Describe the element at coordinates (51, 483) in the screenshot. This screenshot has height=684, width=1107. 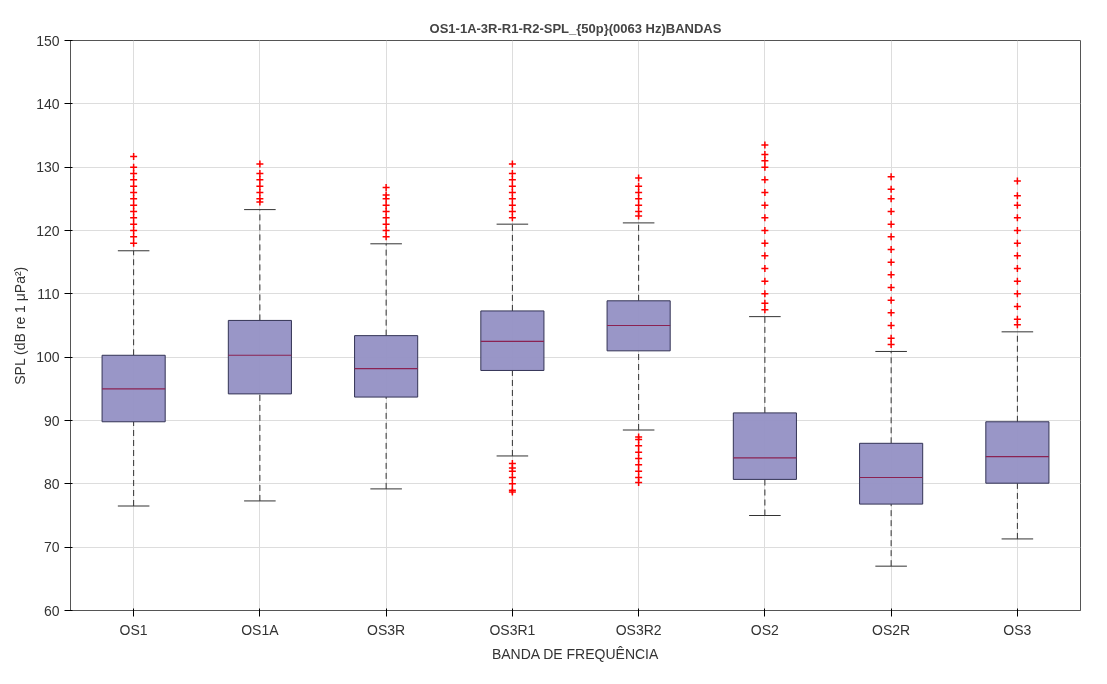
I see `y-tick-label: 80` at that location.